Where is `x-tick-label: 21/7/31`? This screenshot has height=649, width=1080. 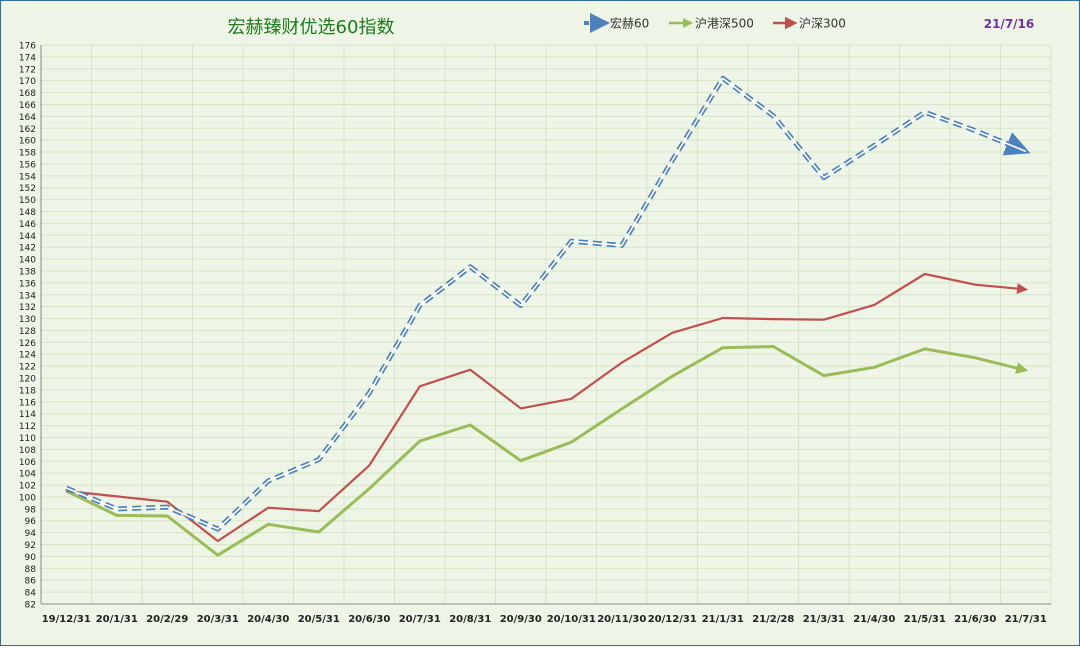
x-tick-label: 21/7/31 is located at coordinates (1026, 619).